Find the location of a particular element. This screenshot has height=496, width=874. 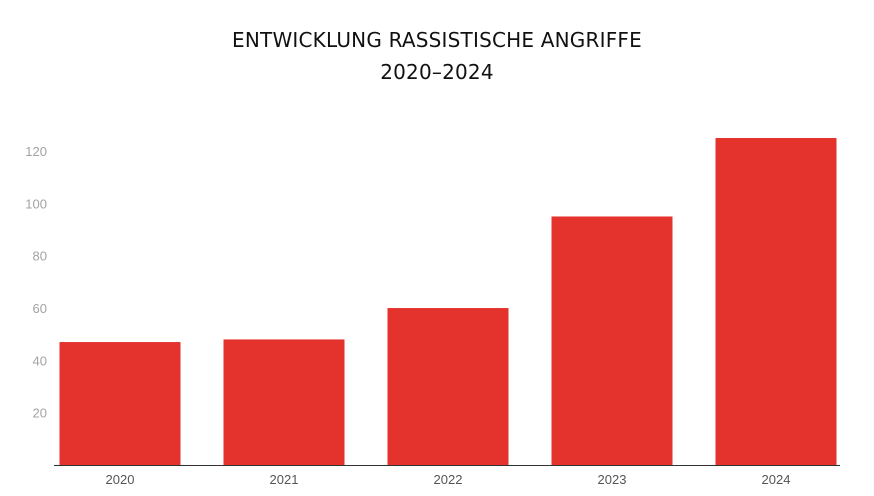

x-tick-label: 2024 is located at coordinates (776, 479).